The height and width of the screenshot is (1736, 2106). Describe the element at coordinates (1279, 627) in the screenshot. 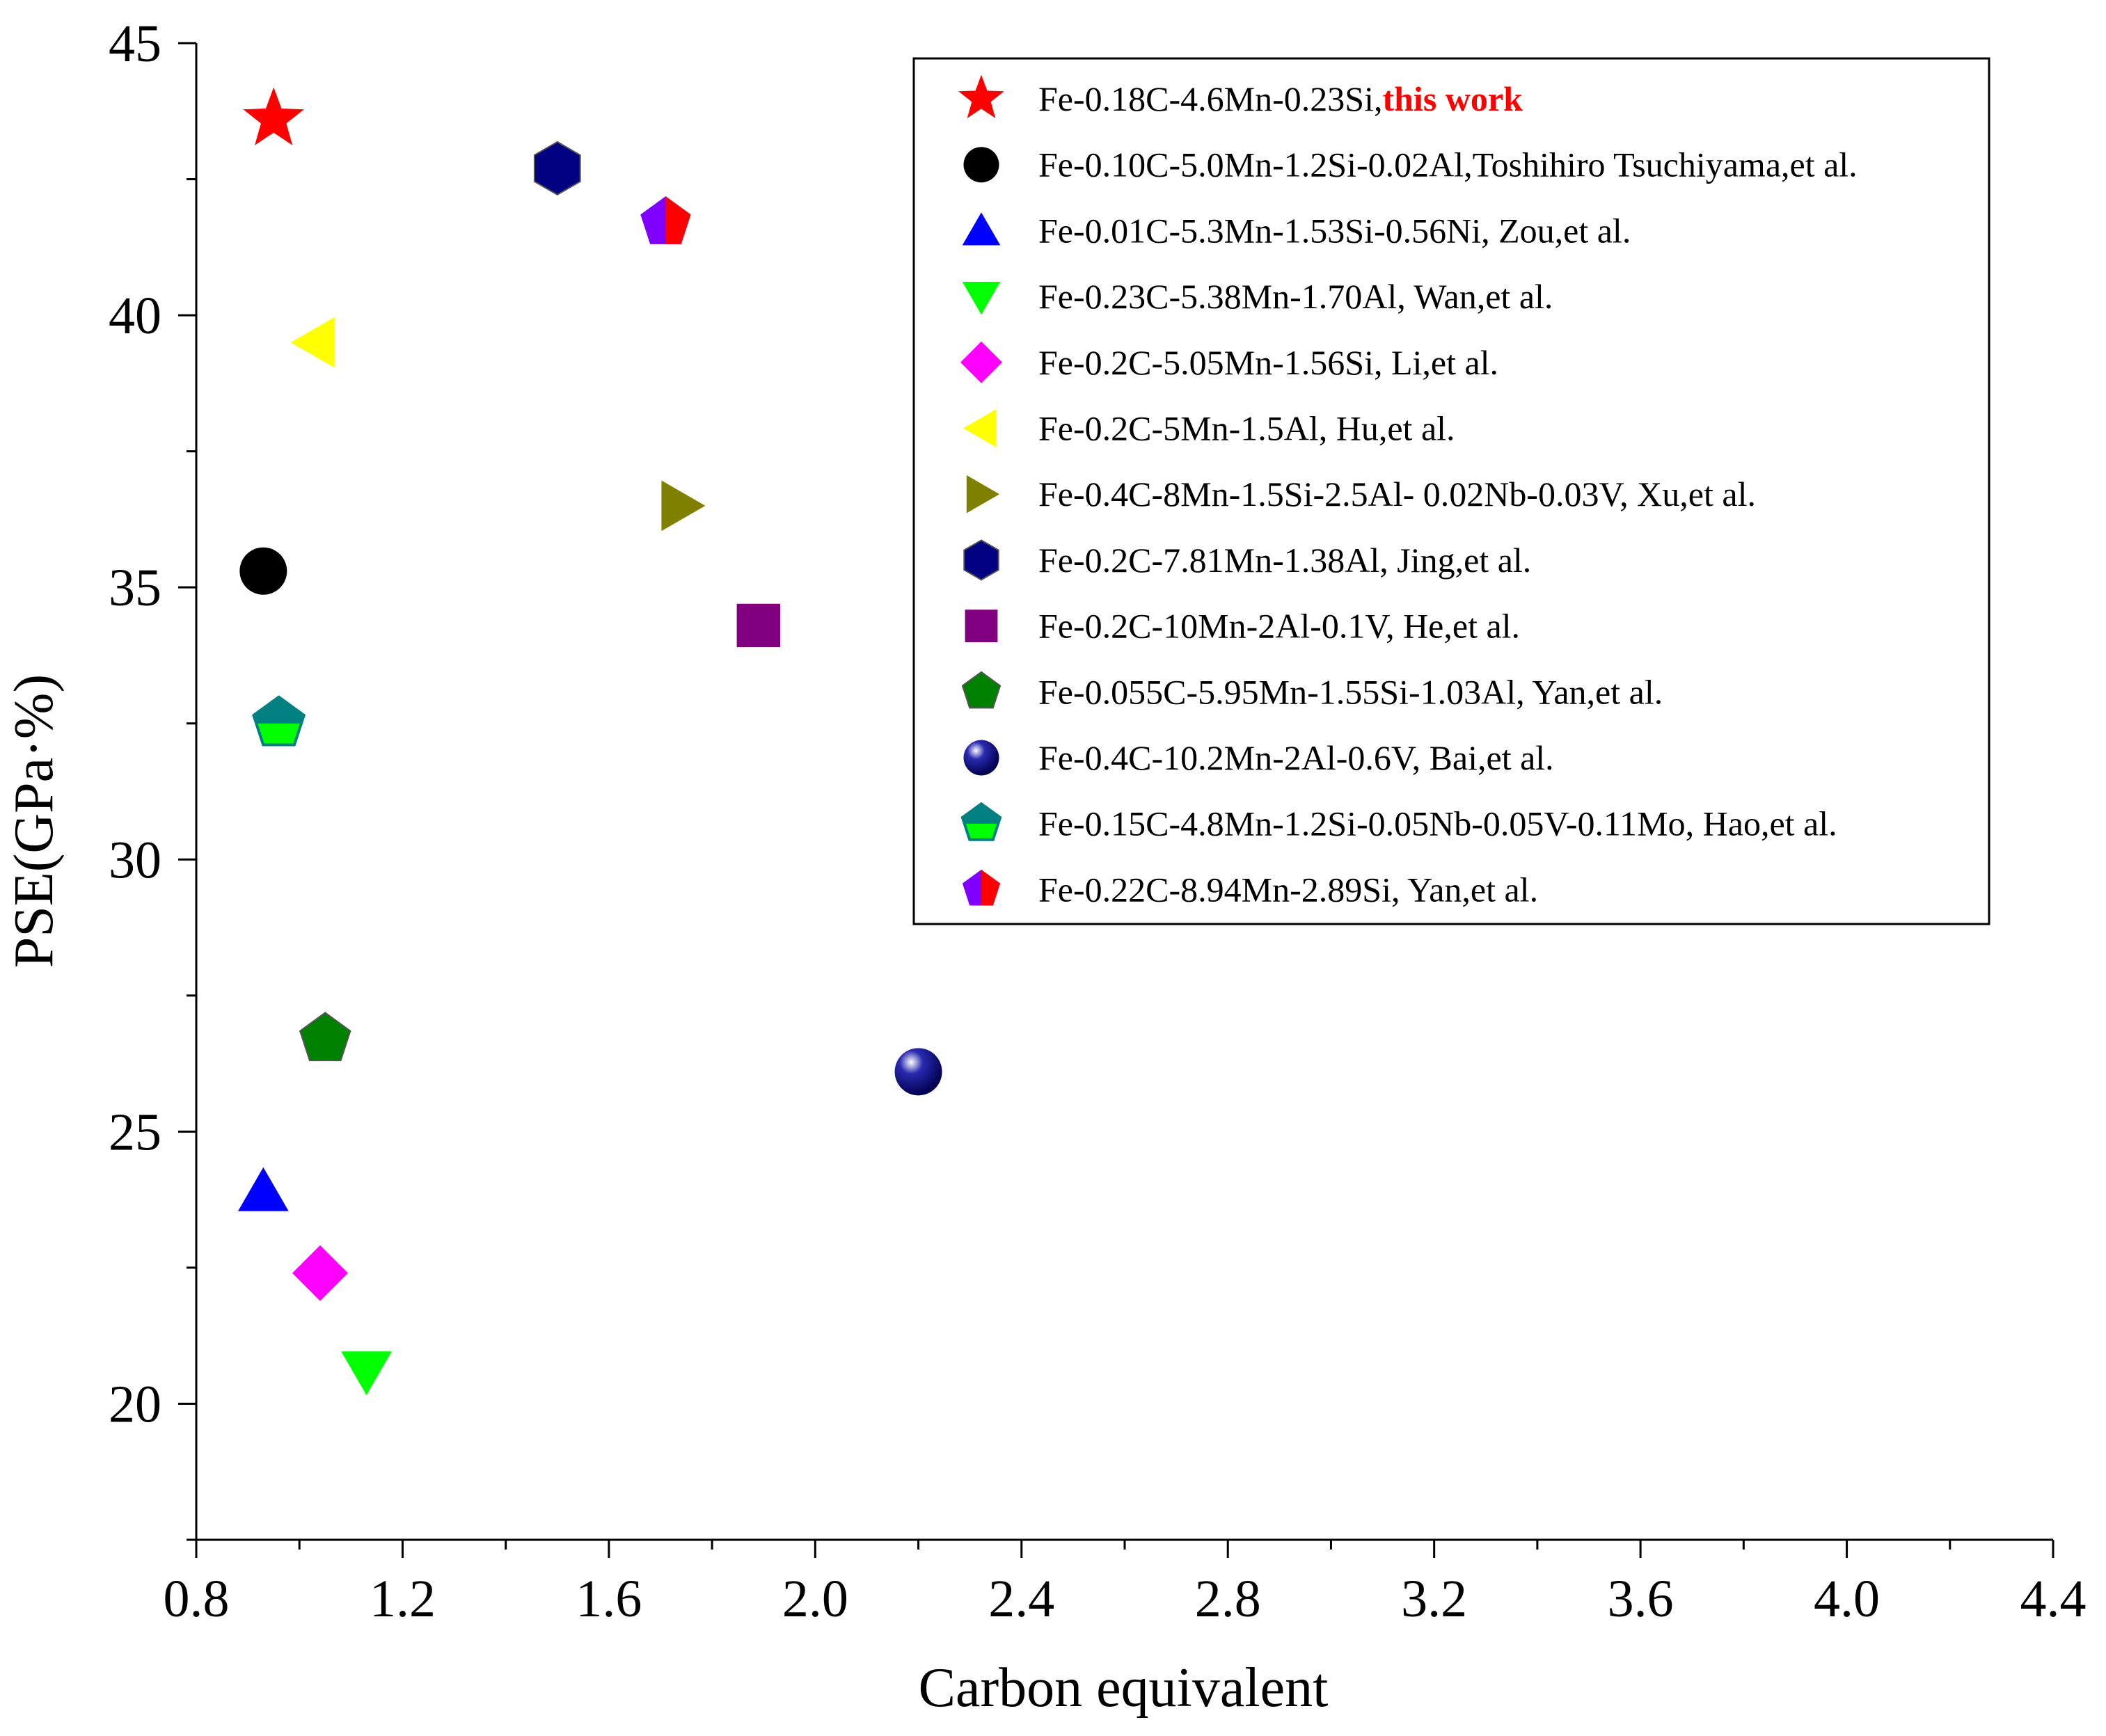

I see `legend-label: Fe-0.2C-10Mn-2Al-0.1V, He,et al.` at that location.